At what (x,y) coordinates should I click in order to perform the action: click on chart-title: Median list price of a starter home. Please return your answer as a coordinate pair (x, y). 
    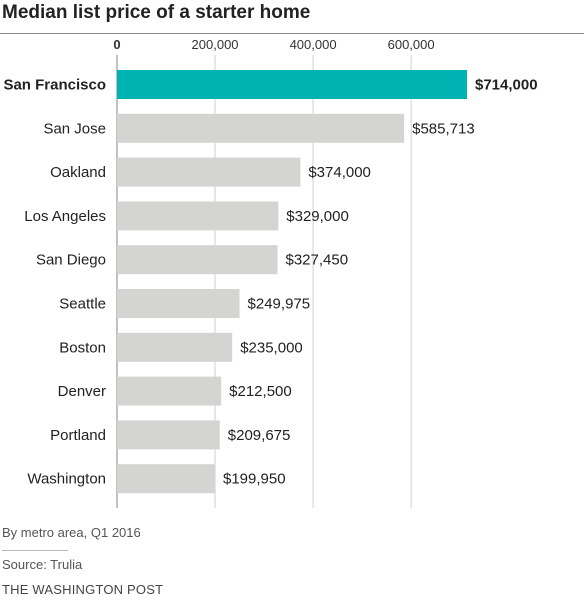
    Looking at the image, I should click on (156, 12).